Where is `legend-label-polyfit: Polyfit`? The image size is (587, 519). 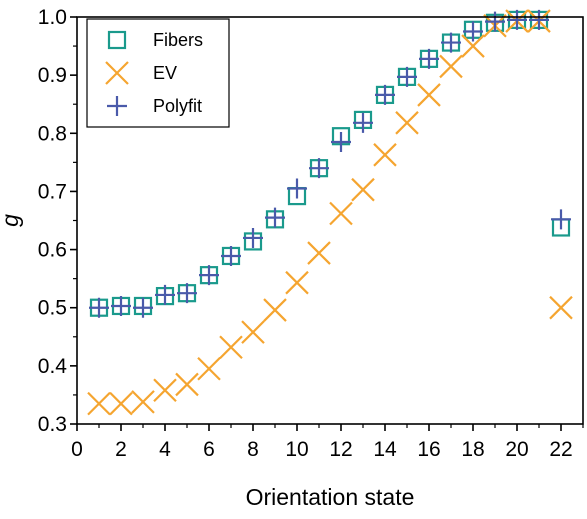 legend-label-polyfit: Polyfit is located at coordinates (177, 106).